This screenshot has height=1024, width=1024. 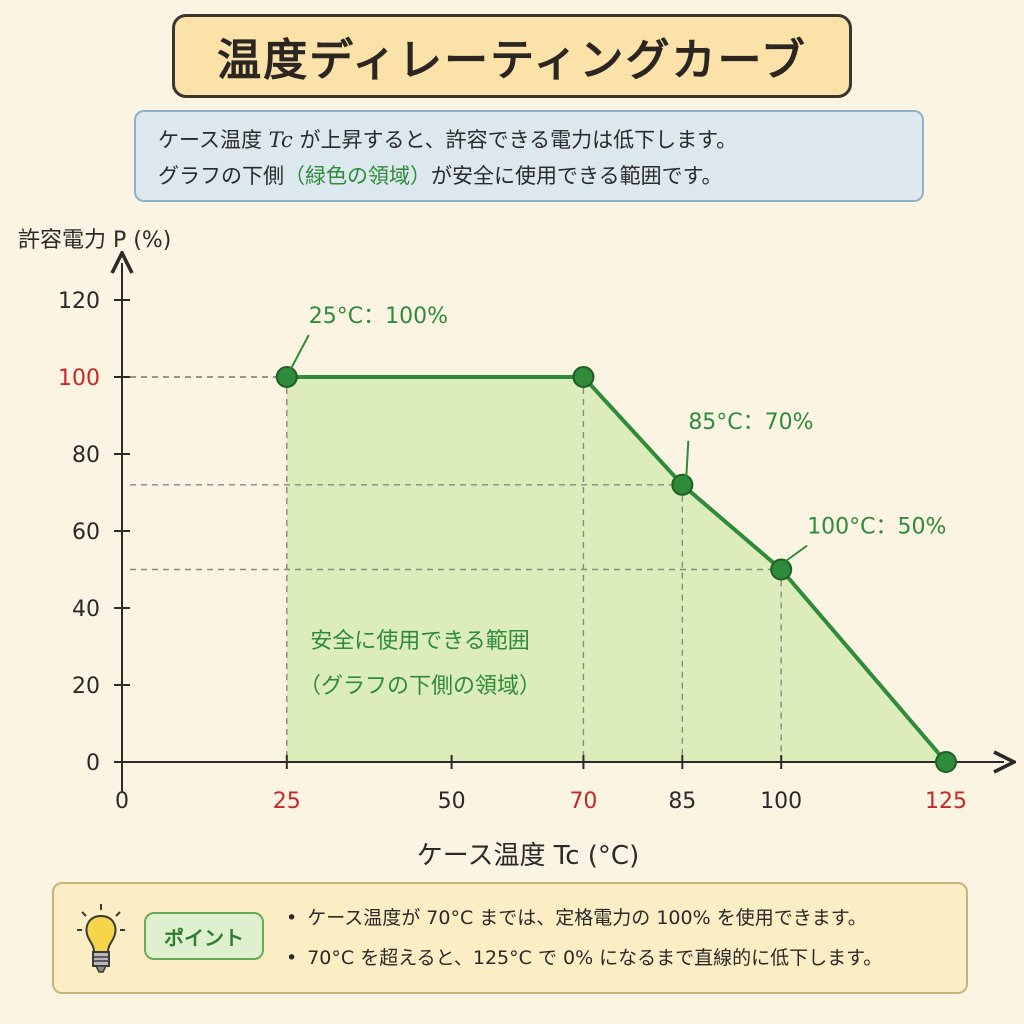 What do you see at coordinates (86, 455) in the screenshot?
I see `y-tick-label: 80` at bounding box center [86, 455].